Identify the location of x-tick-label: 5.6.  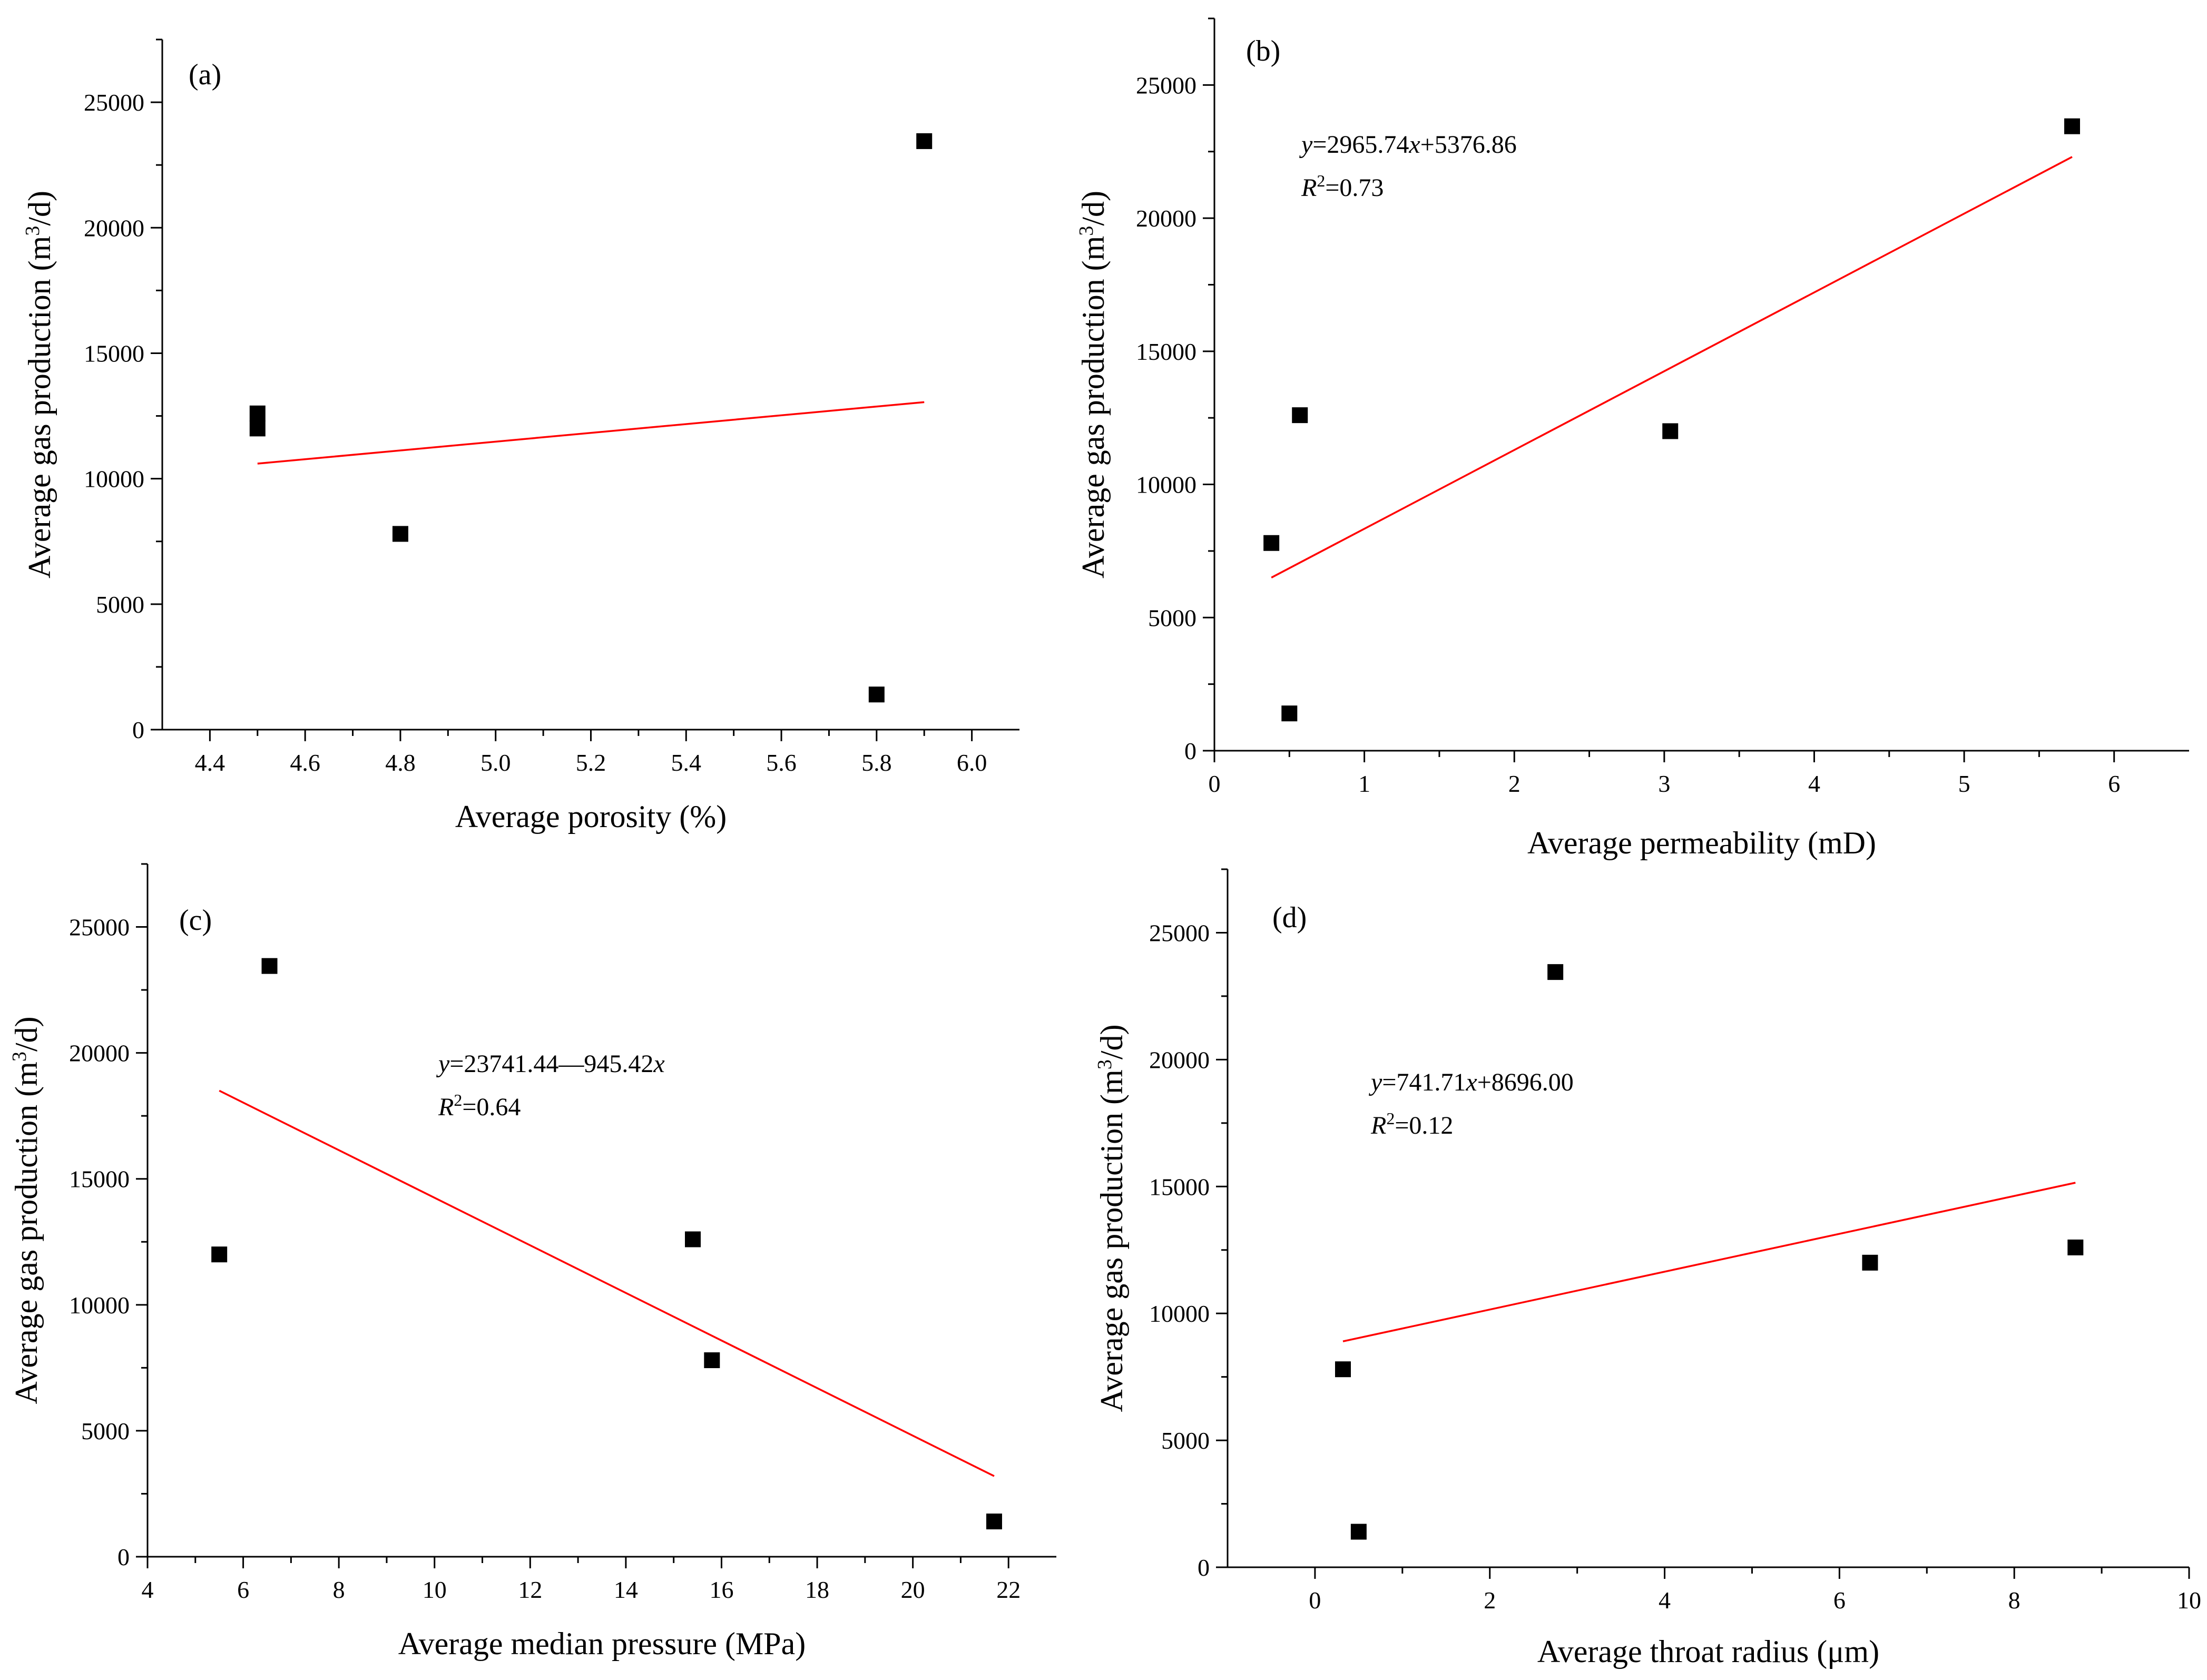
(781, 762).